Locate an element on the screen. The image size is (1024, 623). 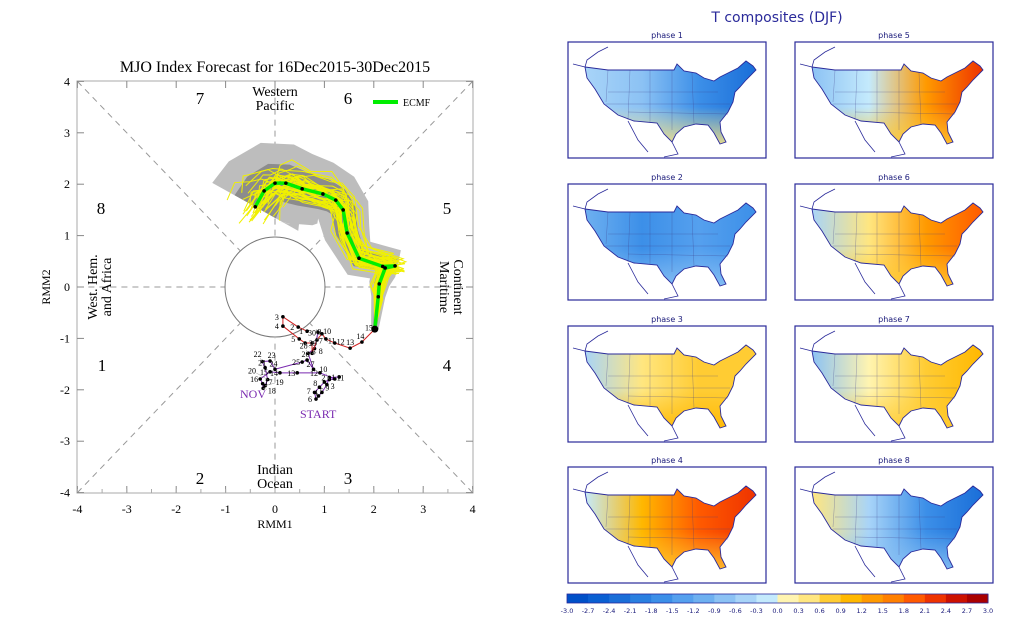
nov-track-day-label: 5 is located at coordinates (321, 391).